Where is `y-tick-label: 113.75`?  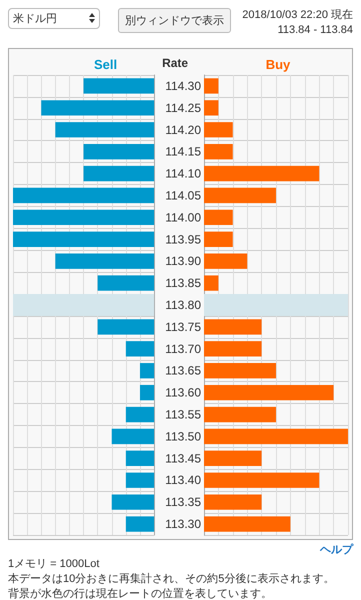 y-tick-label: 113.75 is located at coordinates (183, 327).